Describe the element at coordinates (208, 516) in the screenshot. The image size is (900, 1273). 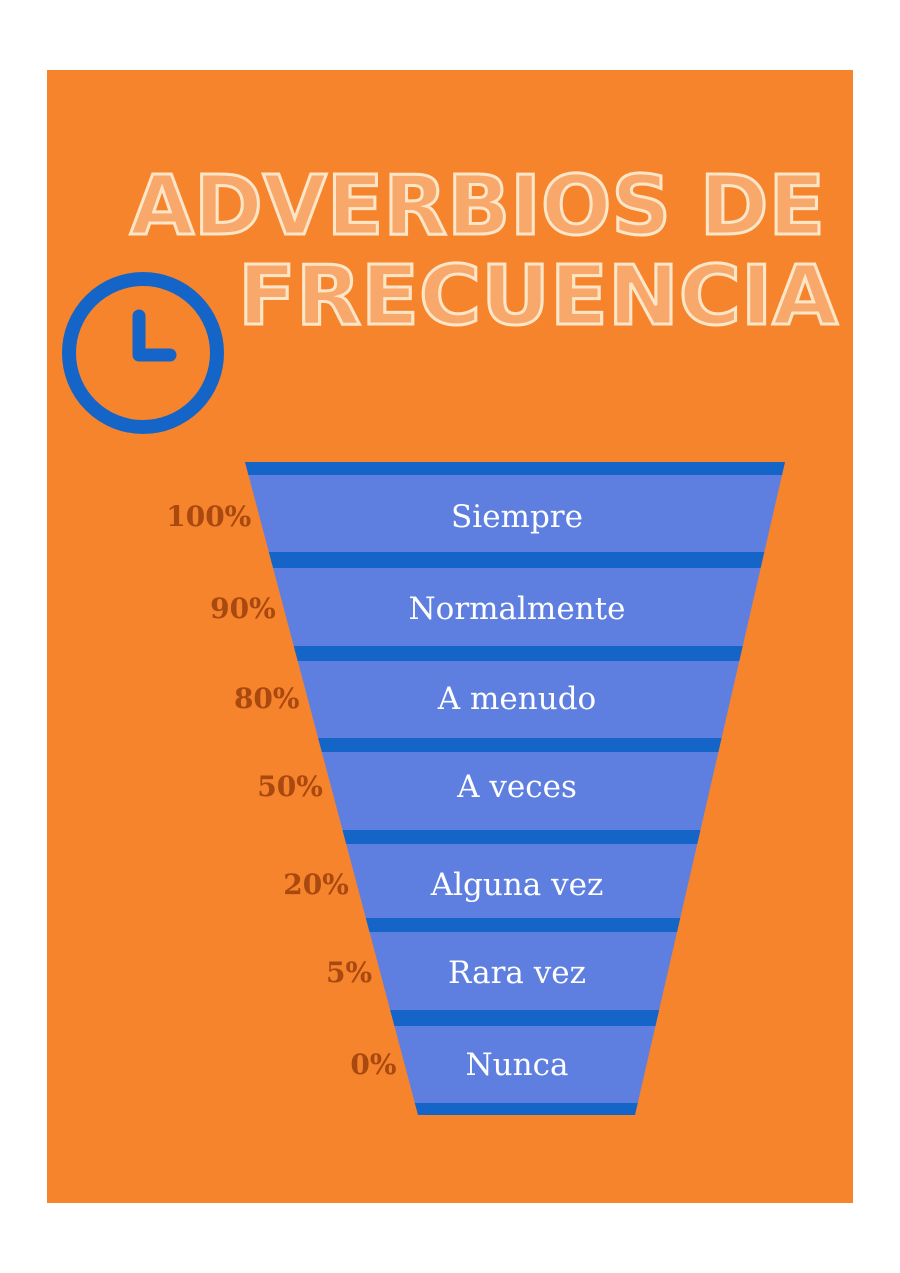
I see `percent-label: 100%` at that location.